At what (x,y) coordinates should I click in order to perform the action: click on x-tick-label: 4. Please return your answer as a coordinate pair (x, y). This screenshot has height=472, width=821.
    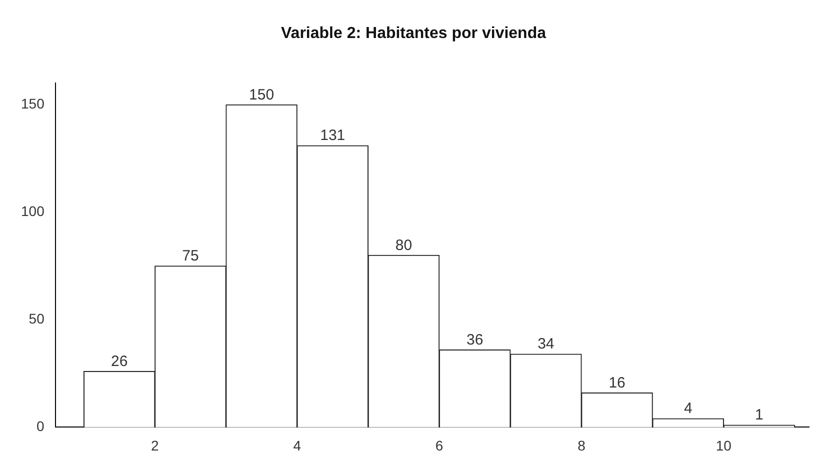
    Looking at the image, I should click on (297, 445).